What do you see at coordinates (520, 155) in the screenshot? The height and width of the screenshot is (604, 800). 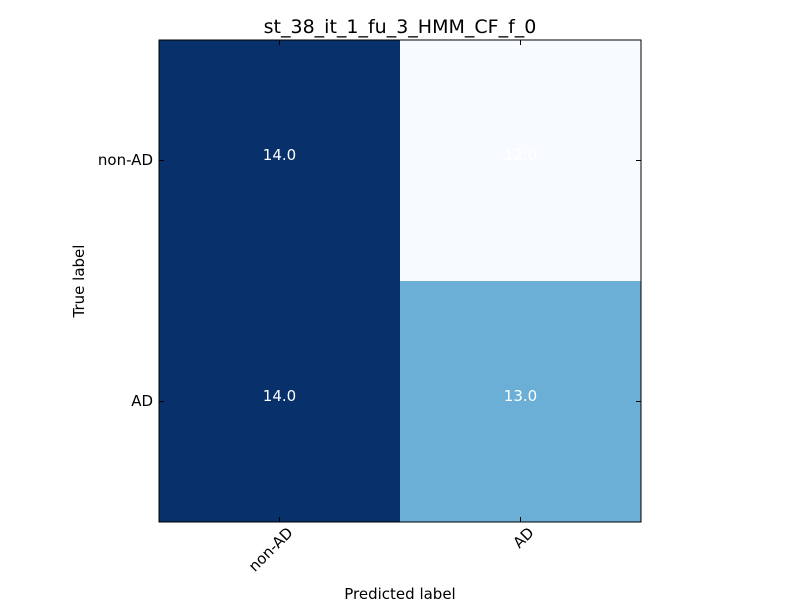 I see `cell-value-label-0-1: 12.0` at bounding box center [520, 155].